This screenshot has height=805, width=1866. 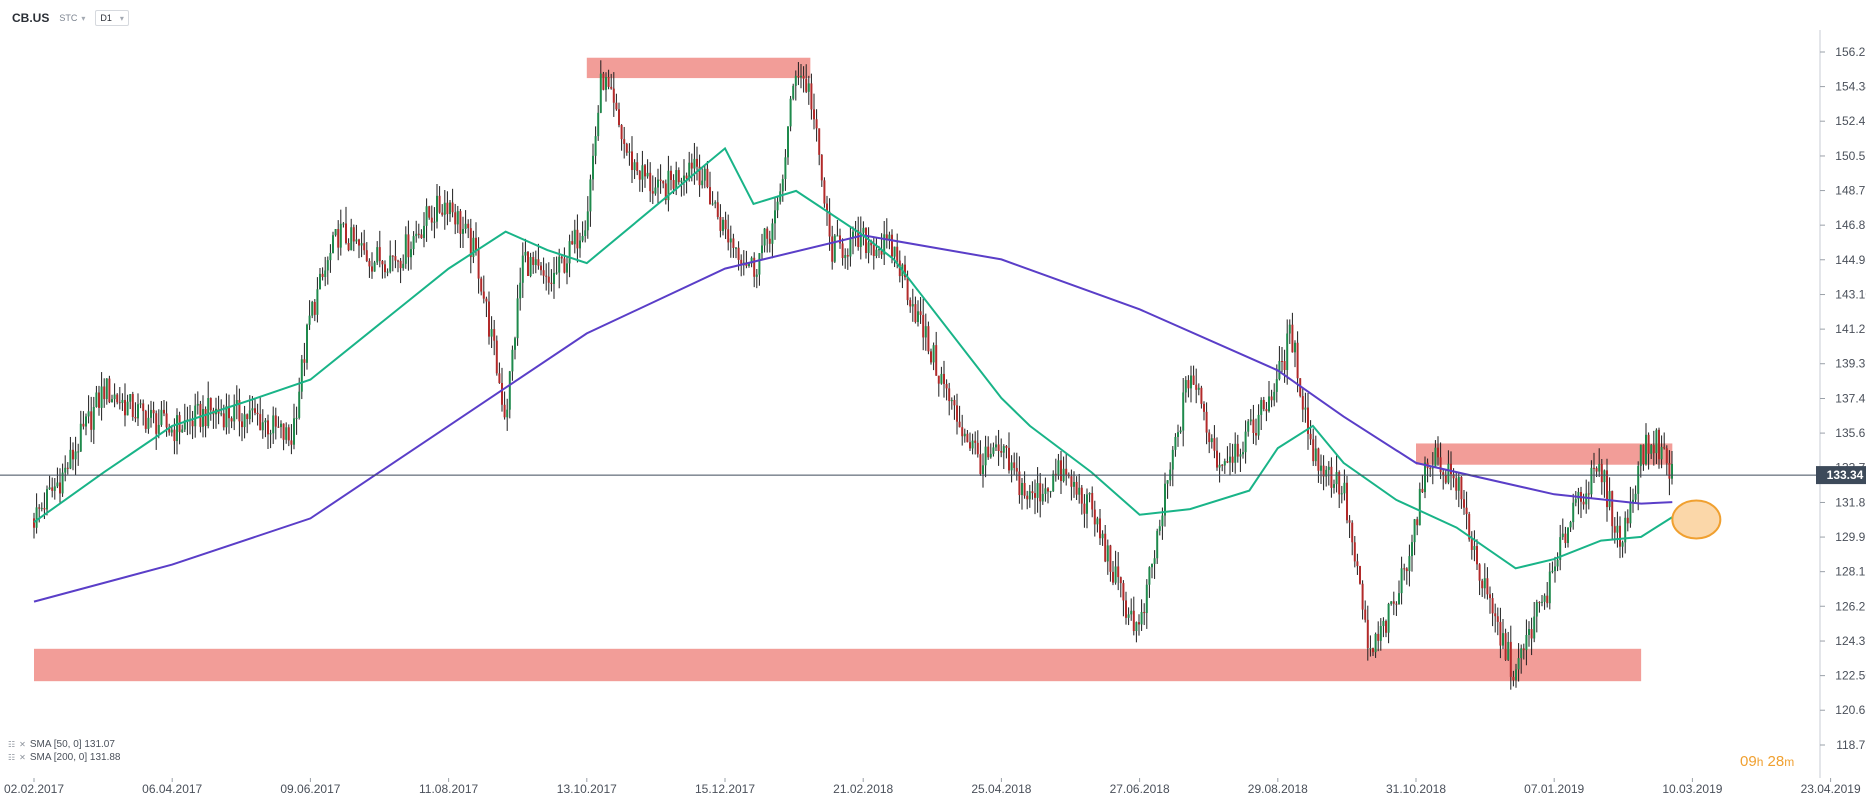 I want to click on legend-sma200: ☷ ✕ SMA [200, 0] 131.88, so click(x=64, y=757).